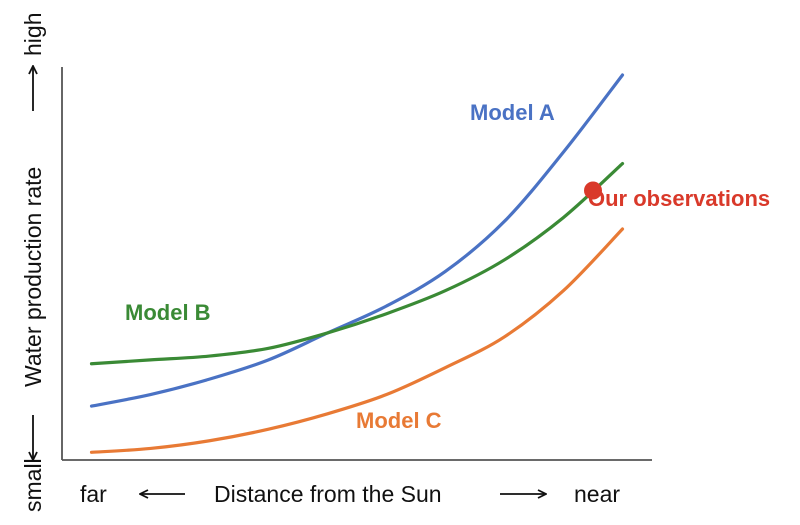 Image resolution: width=800 pixels, height=525 pixels. I want to click on series-label-model-b: Model B, so click(168, 312).